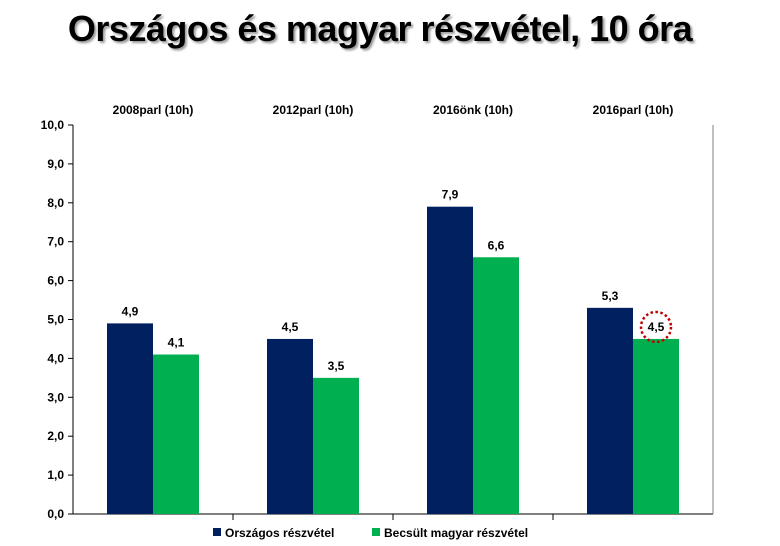 The image size is (780, 546). Describe the element at coordinates (55, 358) in the screenshot. I see `y-tick-label: 4,0` at that location.